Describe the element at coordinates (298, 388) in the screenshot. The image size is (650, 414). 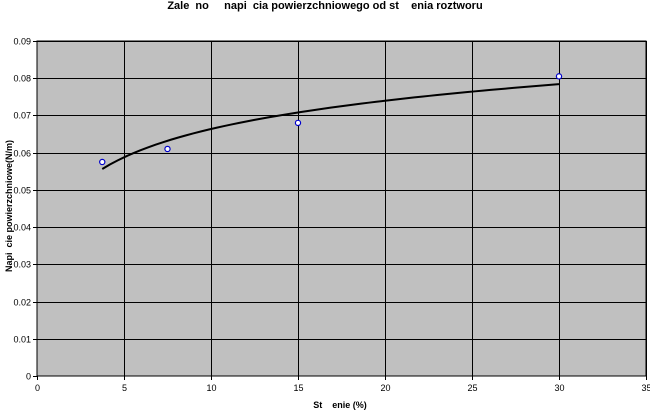
I see `x-tick-label: 15` at that location.